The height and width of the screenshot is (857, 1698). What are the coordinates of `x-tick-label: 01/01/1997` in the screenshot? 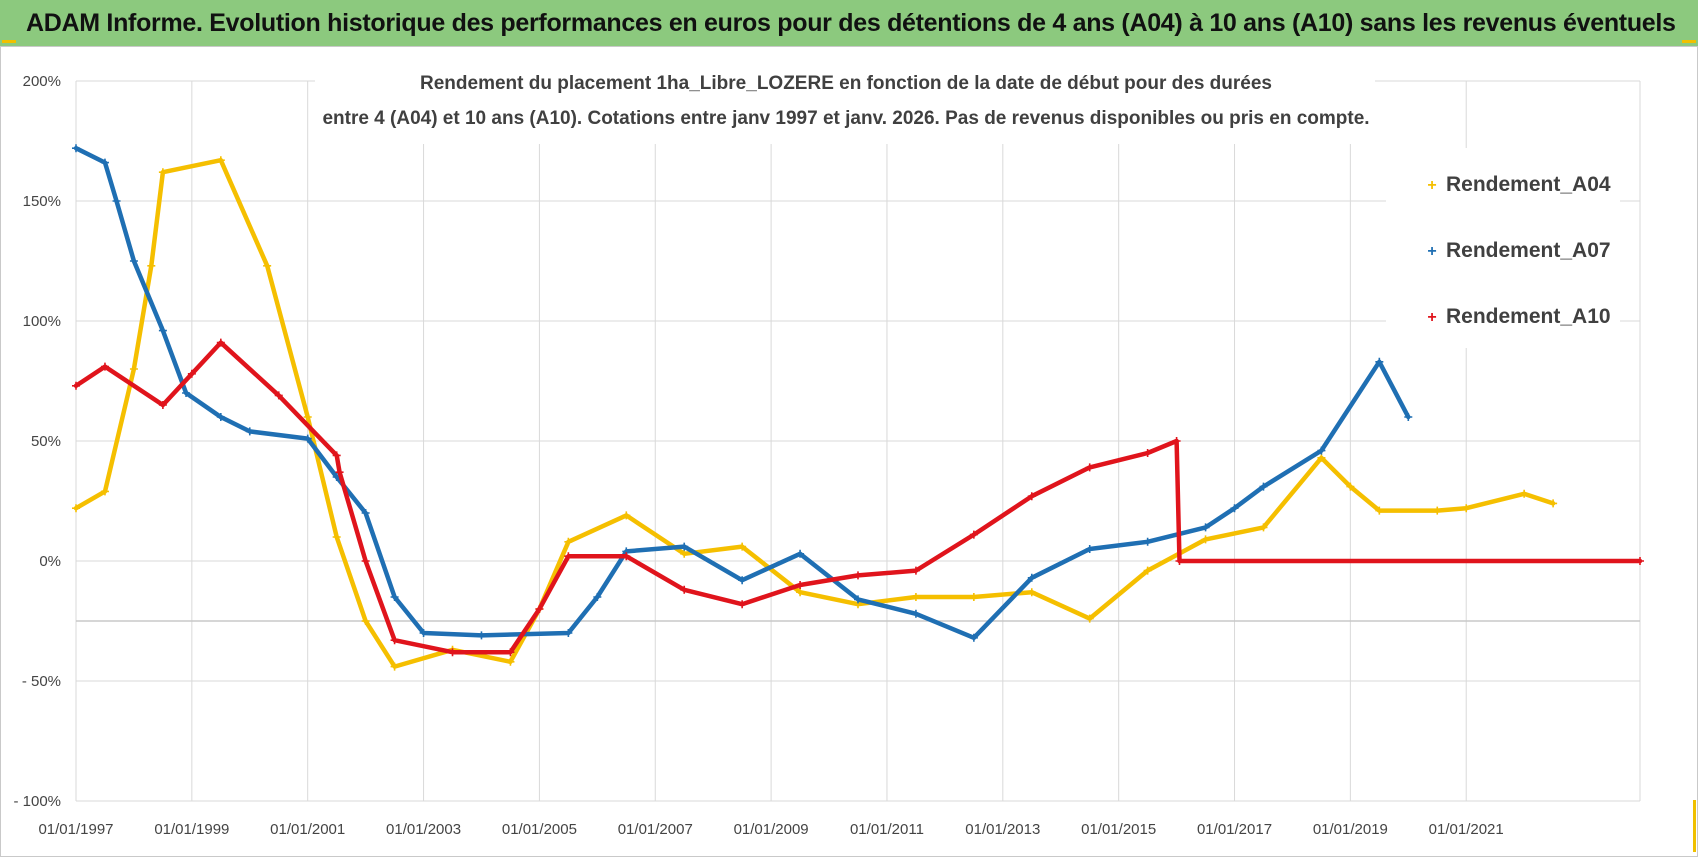 It's located at (75, 829).